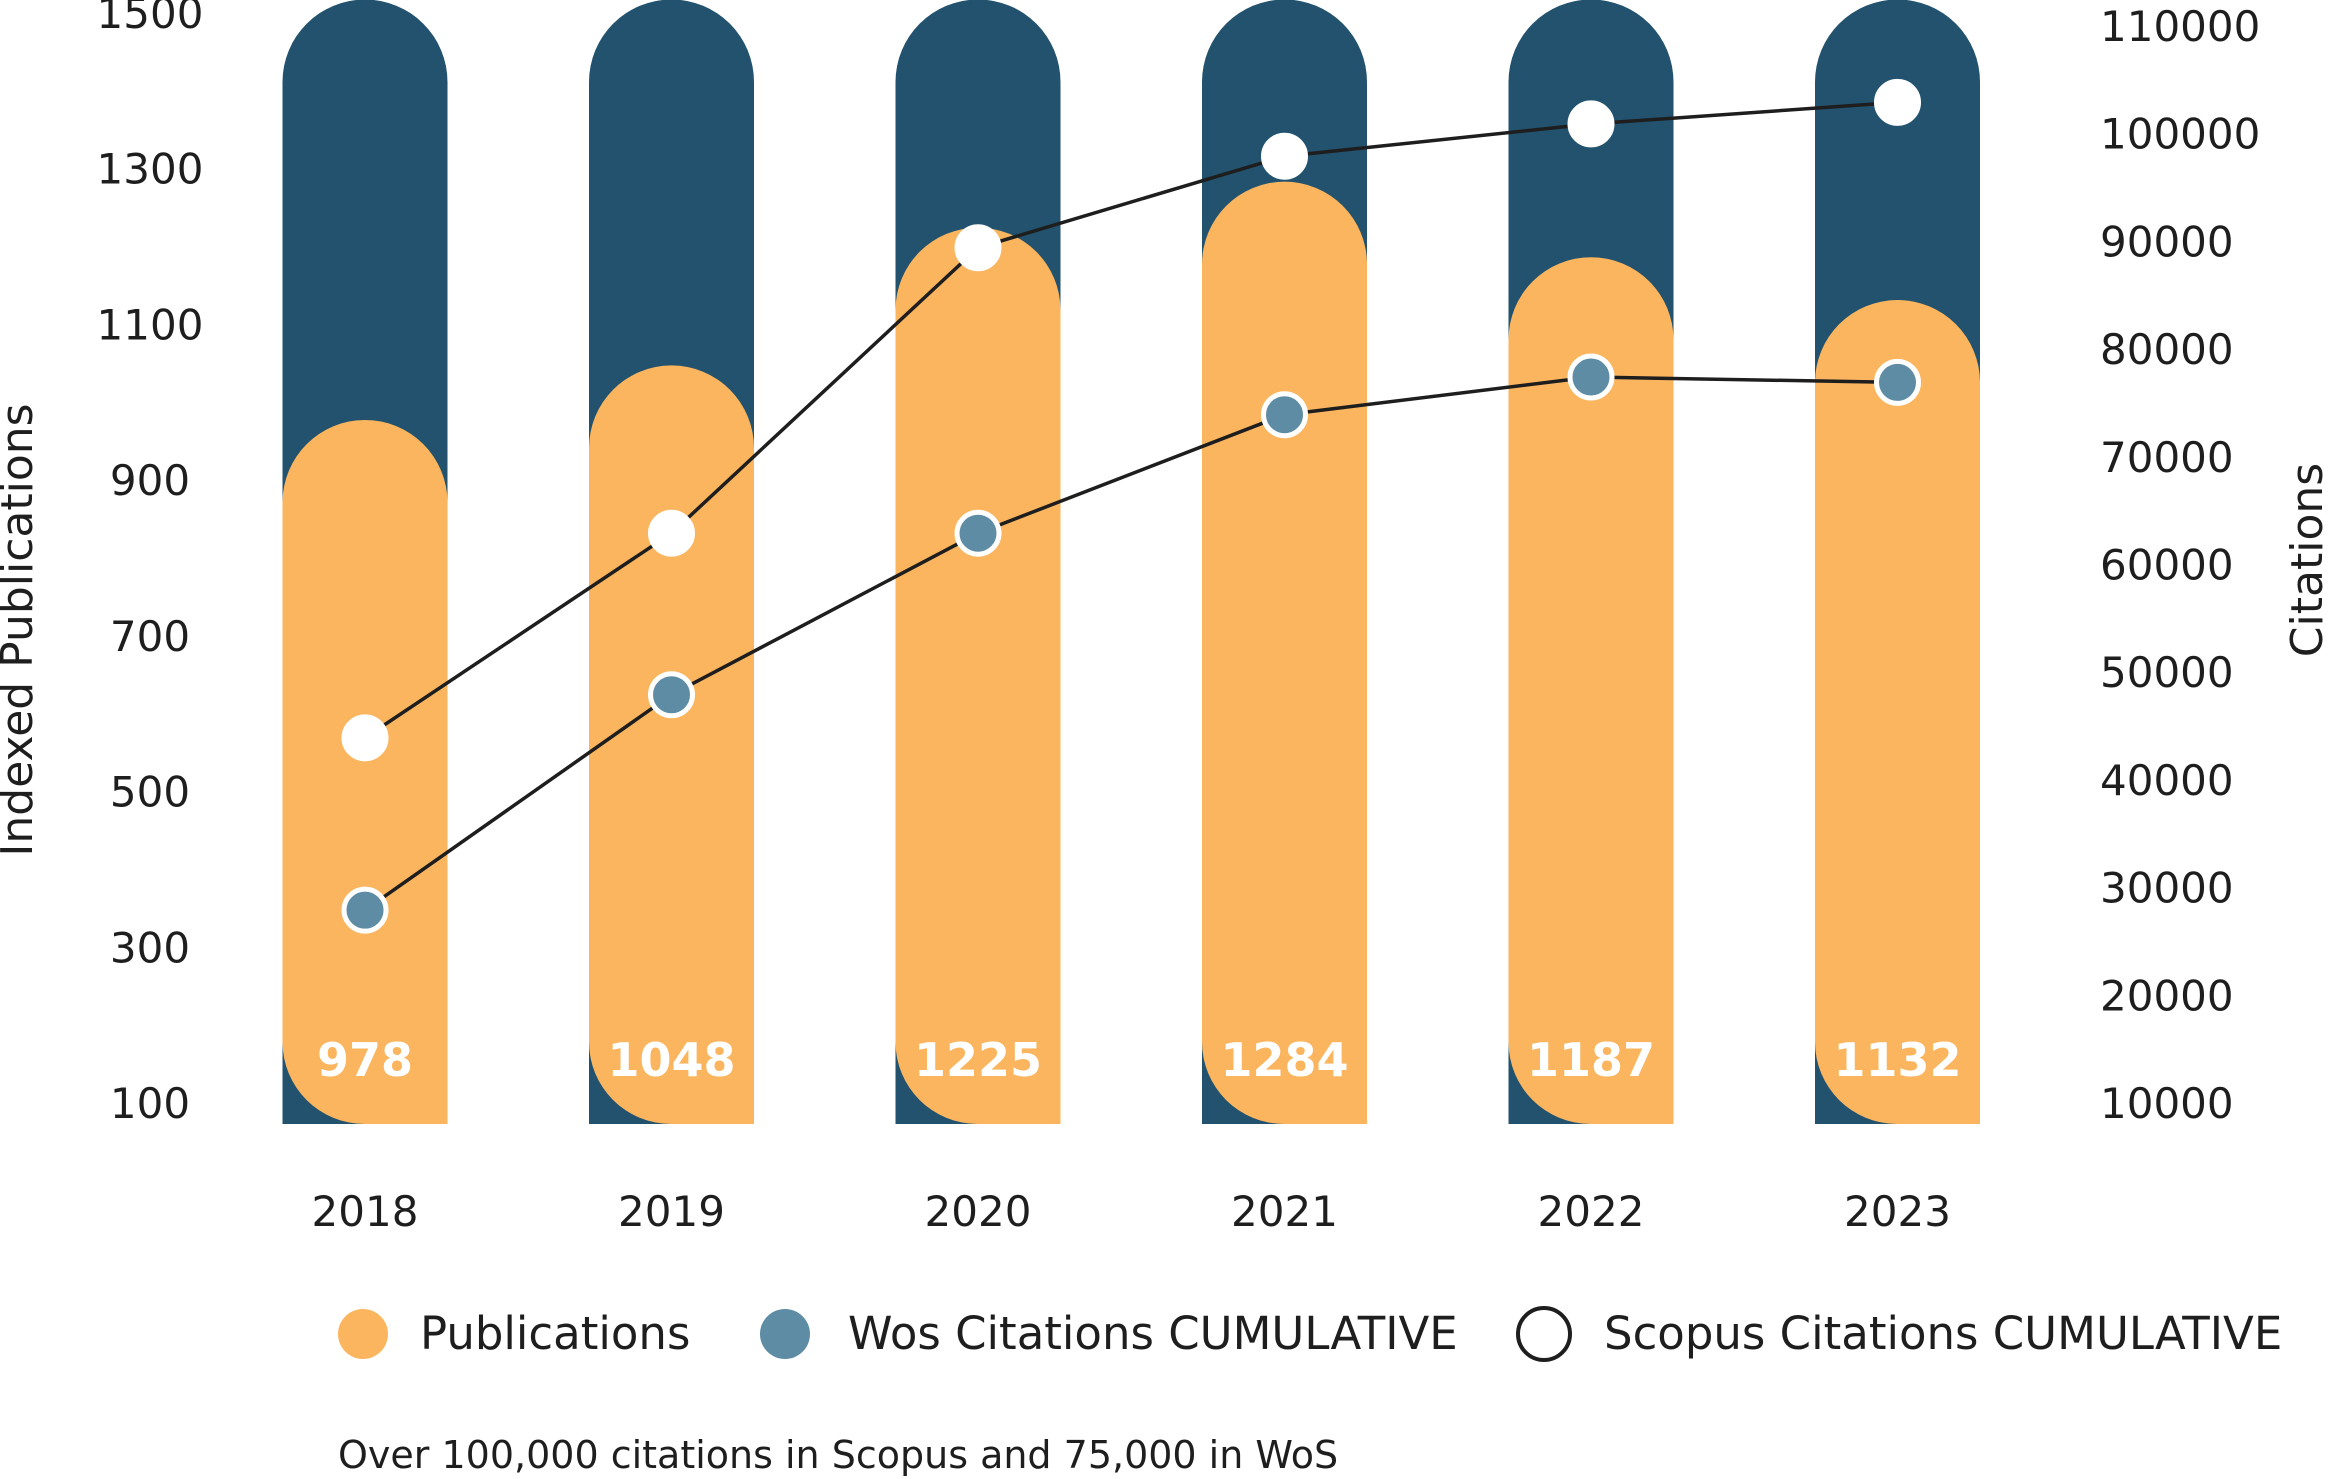 This screenshot has height=1479, width=2344. Describe the element at coordinates (555, 1333) in the screenshot. I see `legend-label-publications: Publications` at that location.